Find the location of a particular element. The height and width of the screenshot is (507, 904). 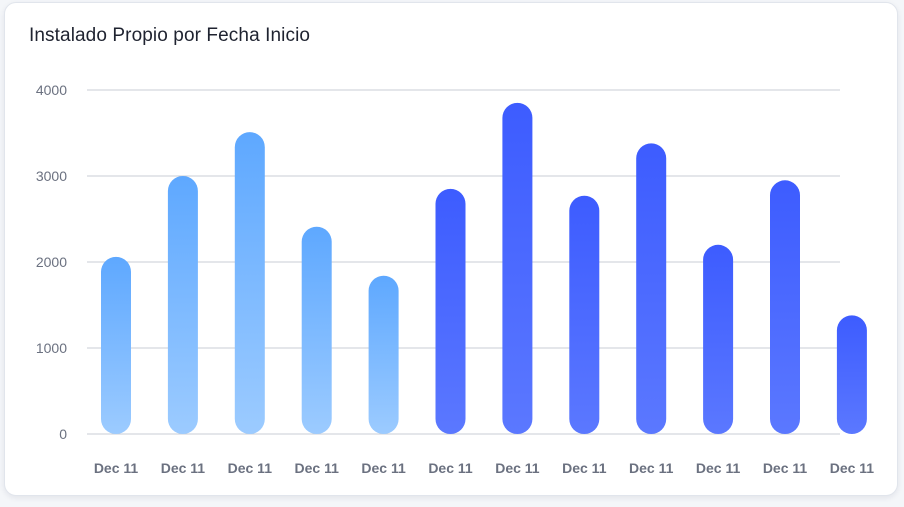

y-tick-label: 3000 is located at coordinates (51, 176).